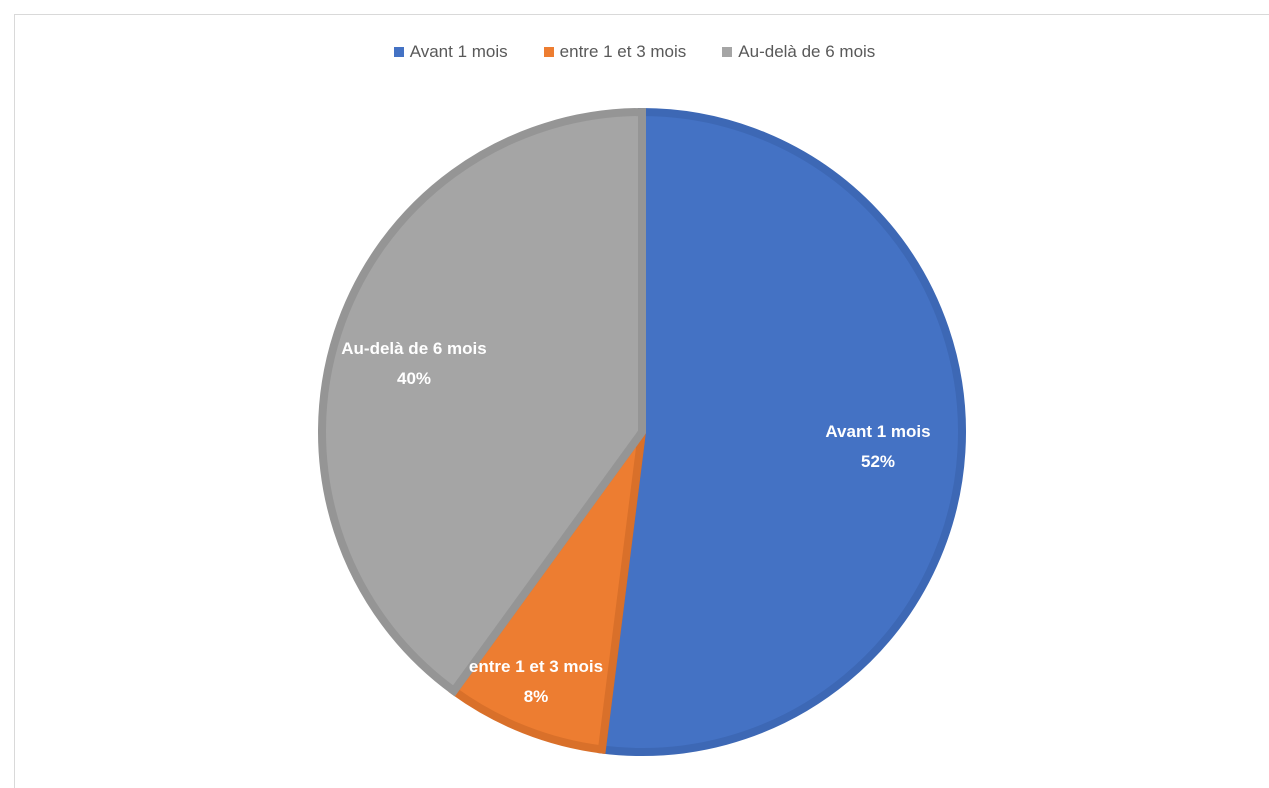  Describe the element at coordinates (414, 378) in the screenshot. I see `data-label-value: 40%` at that location.